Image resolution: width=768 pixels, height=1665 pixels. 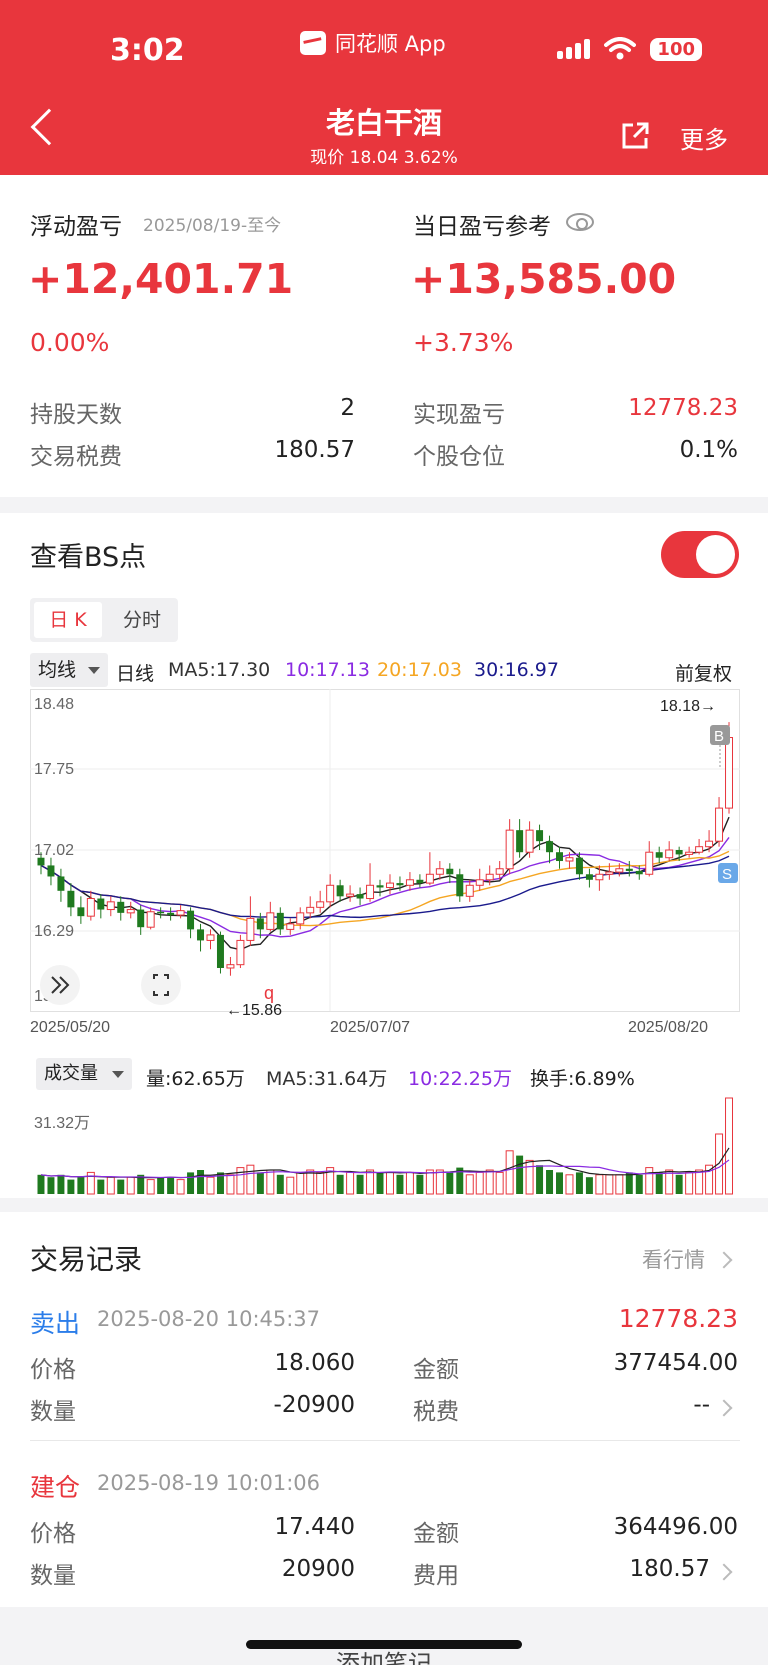 What do you see at coordinates (574, 49) in the screenshot?
I see `cellular-signal-icon` at bounding box center [574, 49].